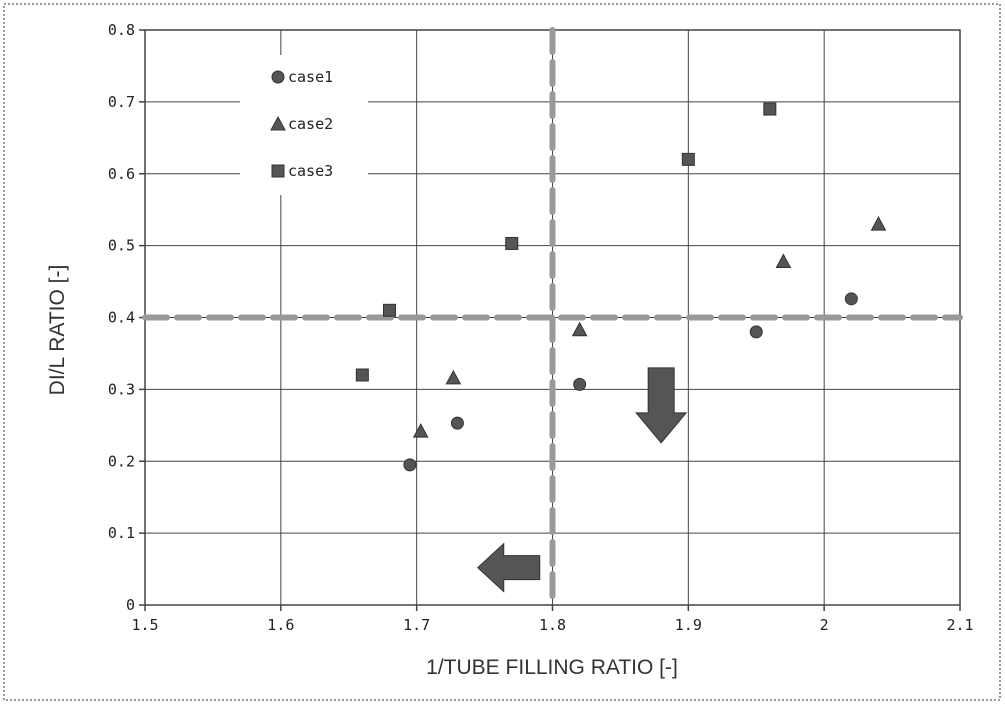  What do you see at coordinates (824, 625) in the screenshot?
I see `x-tick-label: 2` at bounding box center [824, 625].